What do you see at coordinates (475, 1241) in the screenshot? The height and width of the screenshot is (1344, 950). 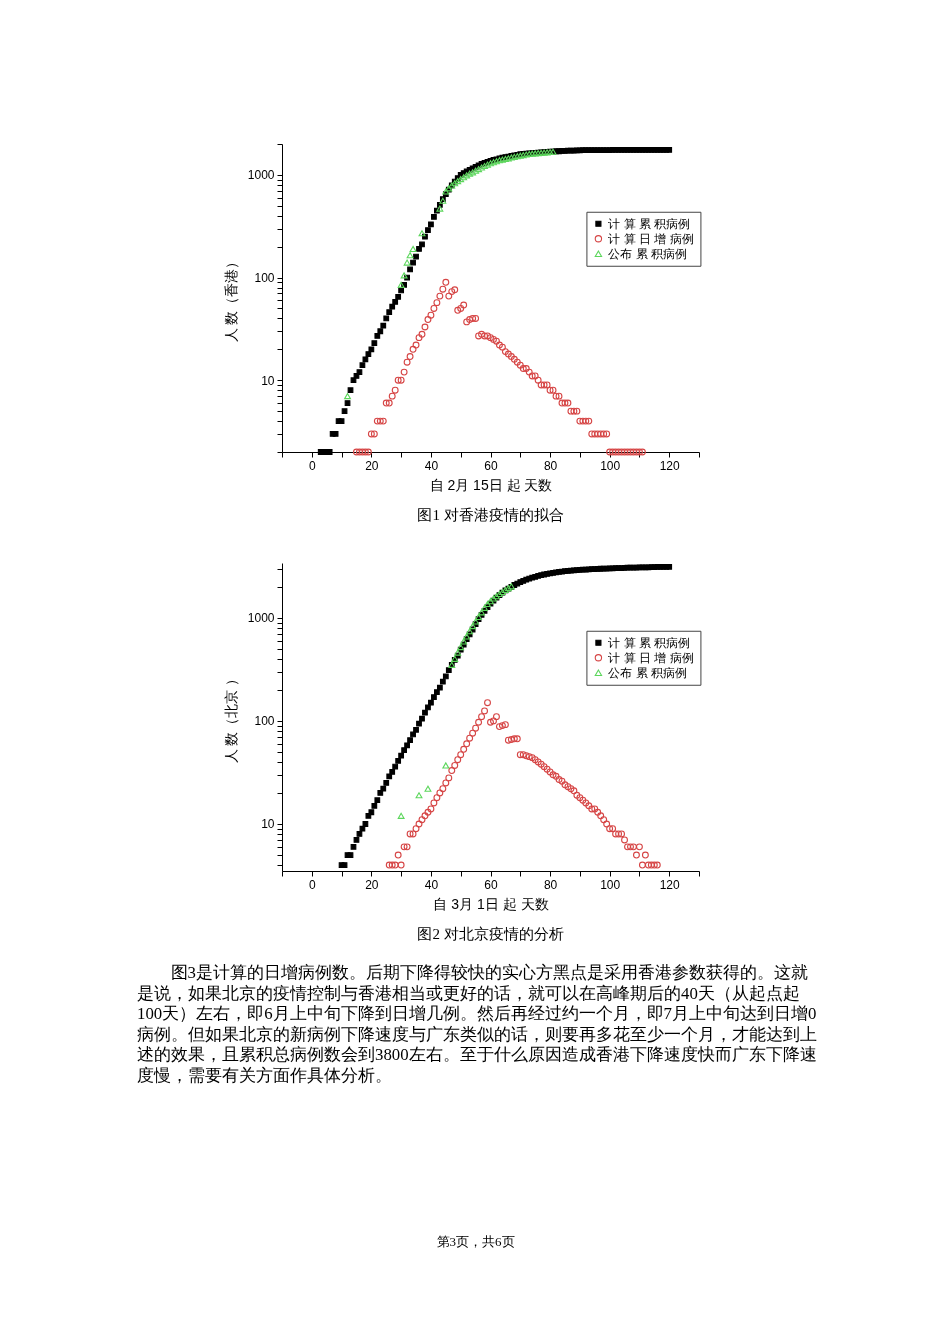 I see `text: 第3页，共6页` at bounding box center [475, 1241].